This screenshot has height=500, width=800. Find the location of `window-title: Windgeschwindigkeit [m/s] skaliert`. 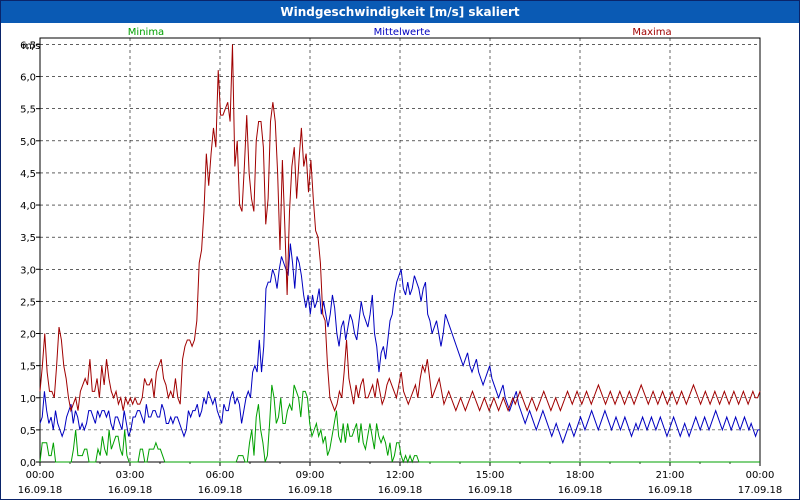

window-title: Windgeschwindigkeit [m/s] skaliert is located at coordinates (400, 12).